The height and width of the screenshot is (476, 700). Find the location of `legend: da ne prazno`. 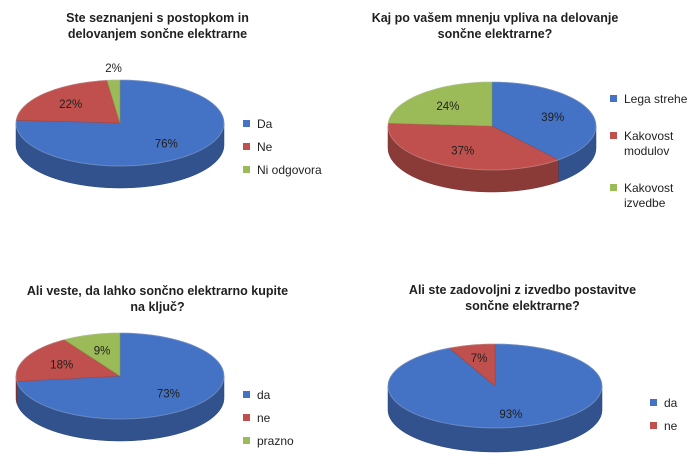

legend: da ne prazno is located at coordinates (293, 418).